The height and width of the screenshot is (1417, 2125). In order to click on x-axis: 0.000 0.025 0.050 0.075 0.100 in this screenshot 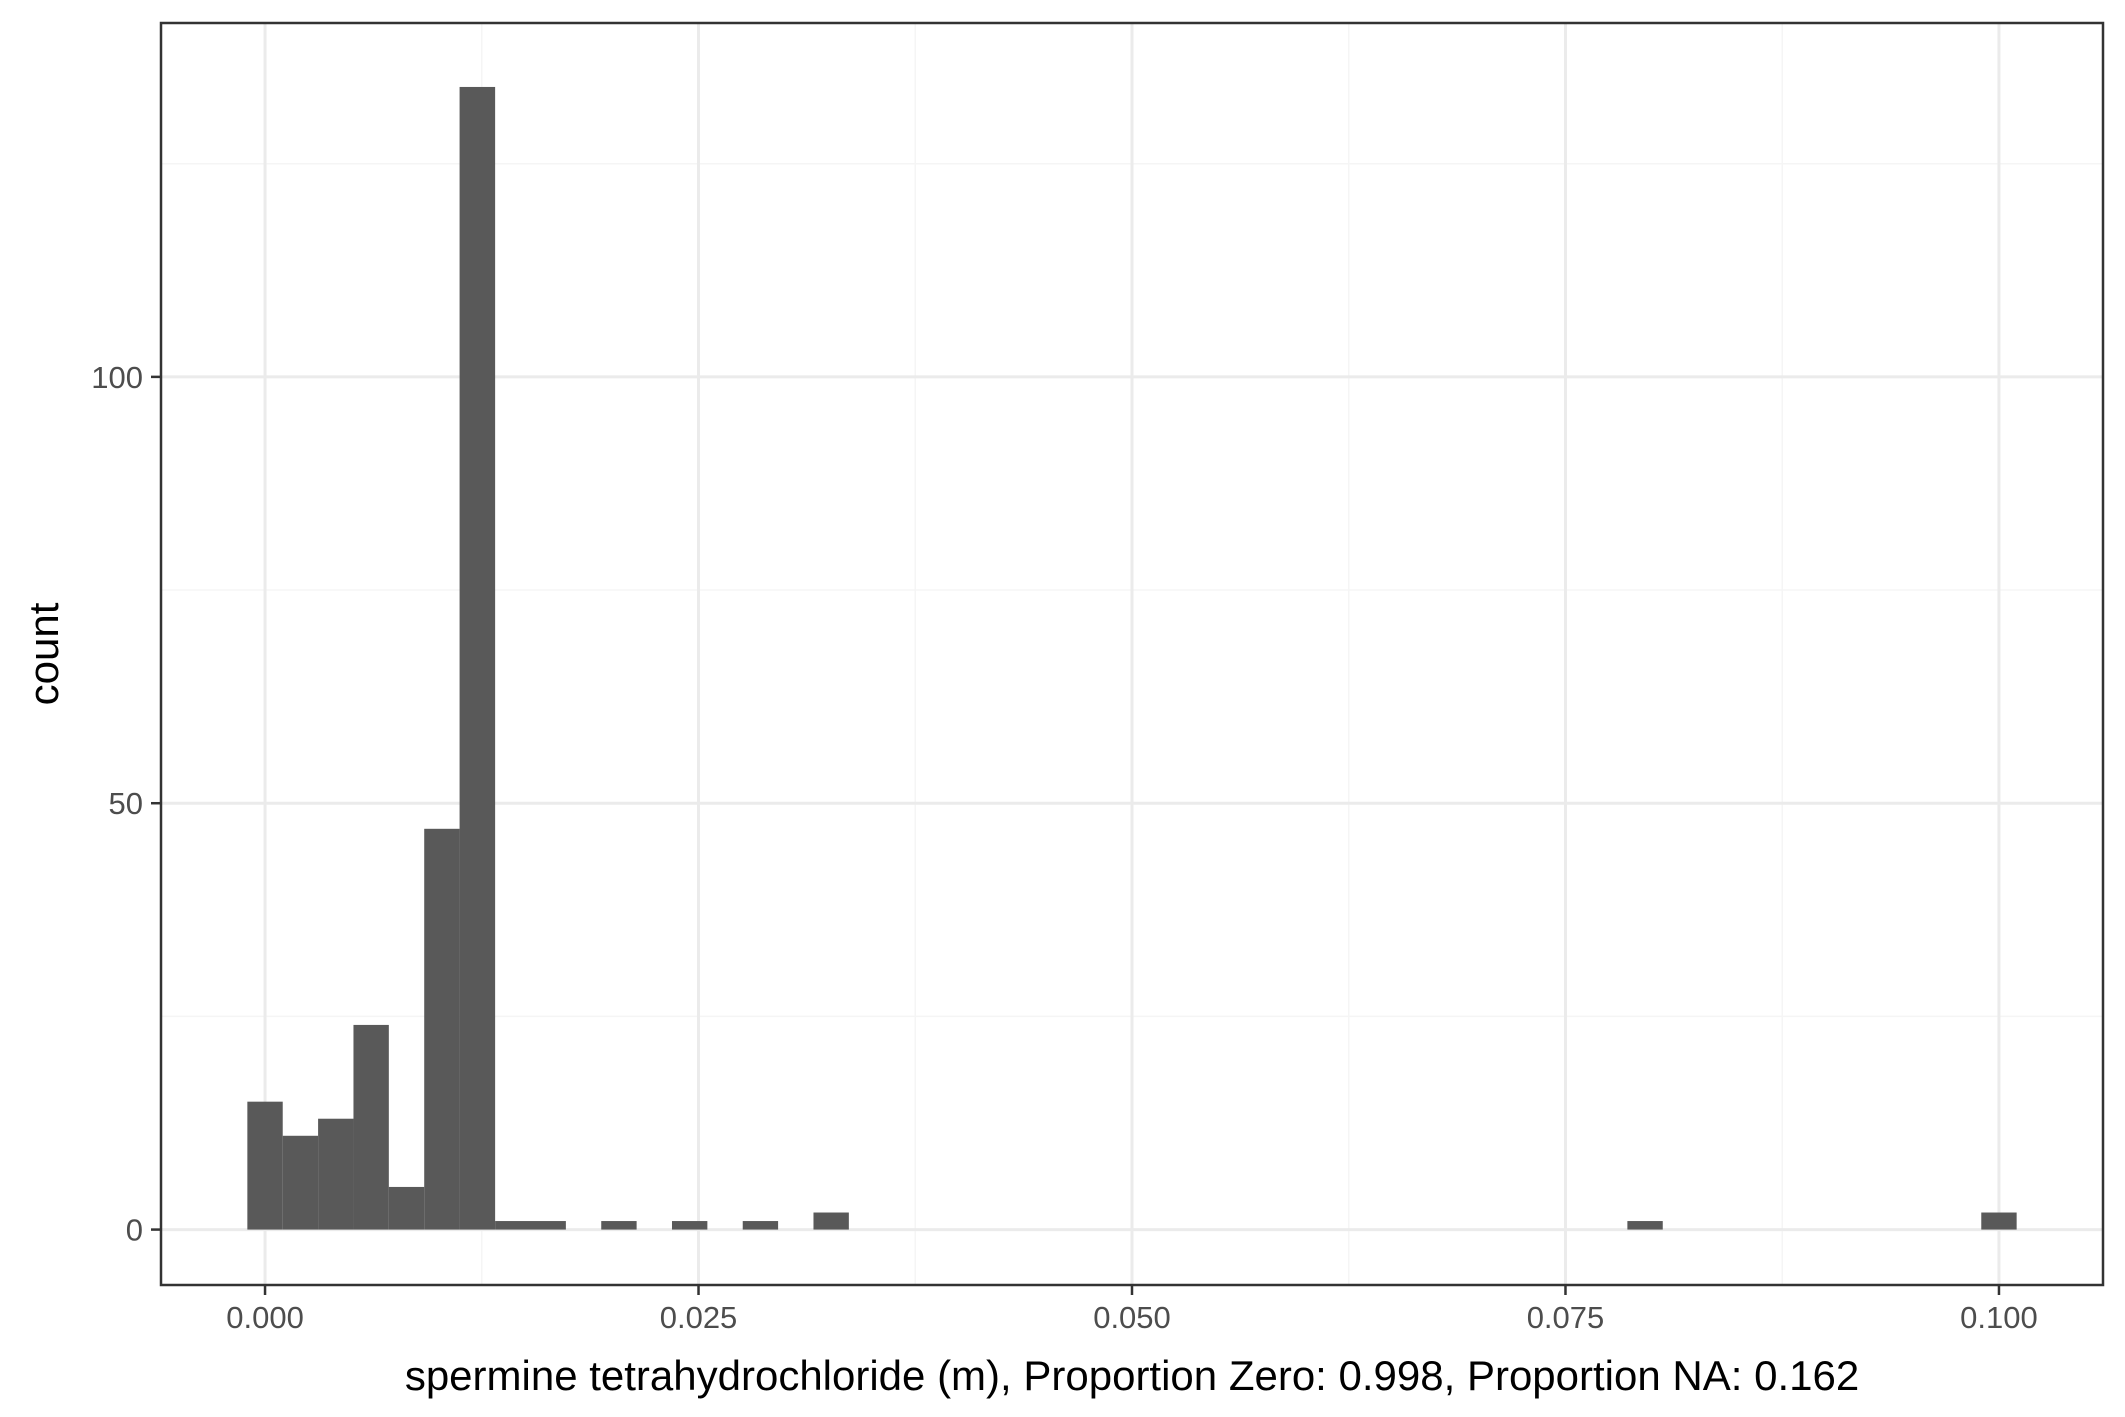, I will do `click(1132, 1310)`.